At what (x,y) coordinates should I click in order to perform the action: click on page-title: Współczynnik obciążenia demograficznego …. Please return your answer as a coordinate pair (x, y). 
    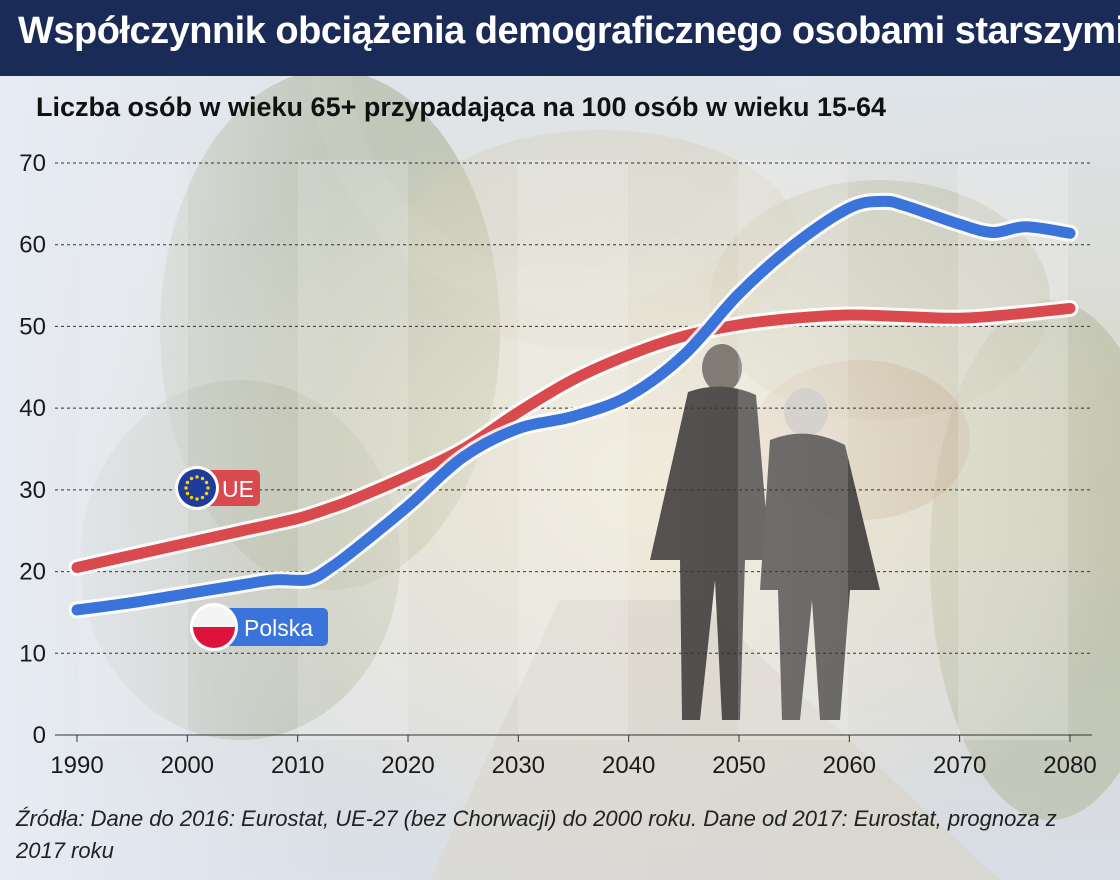
    Looking at the image, I should click on (569, 31).